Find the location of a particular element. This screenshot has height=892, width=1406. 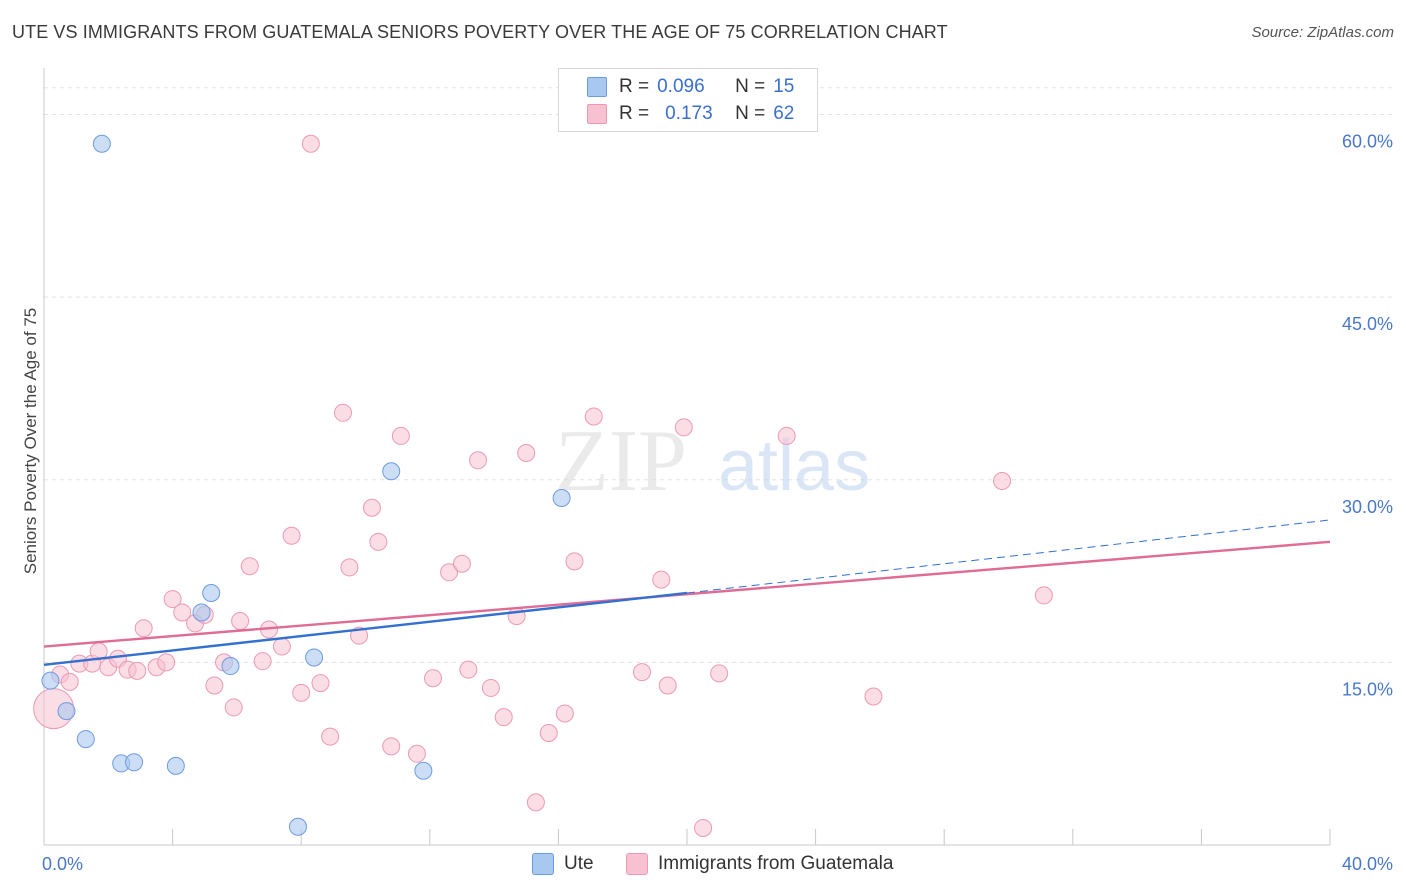

legend-row-ute: R = 0.096 N = 15 is located at coordinates (690, 87).